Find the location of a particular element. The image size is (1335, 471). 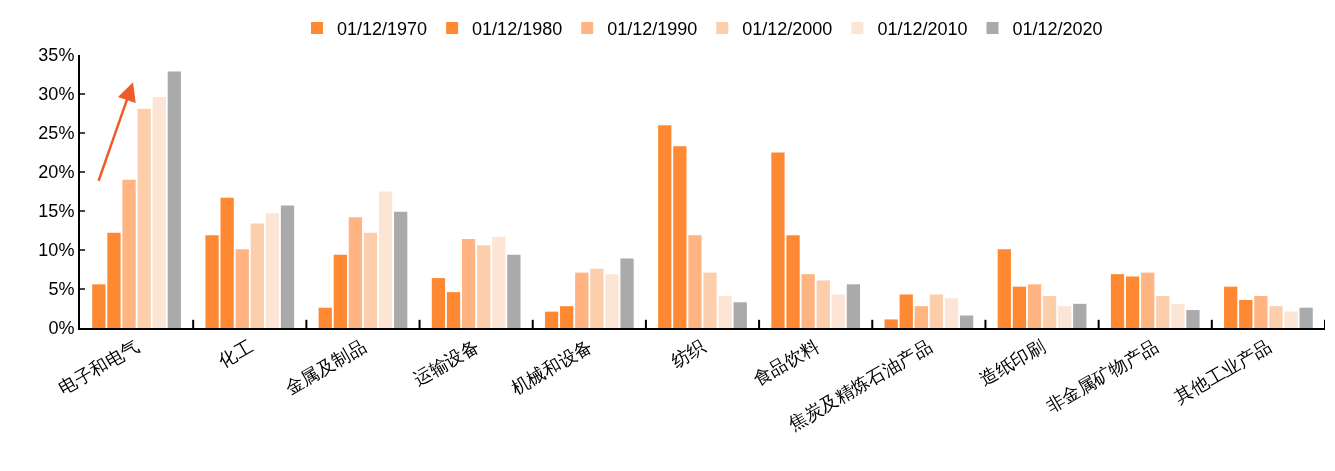

x-tick-label: 化工 is located at coordinates (236, 354).